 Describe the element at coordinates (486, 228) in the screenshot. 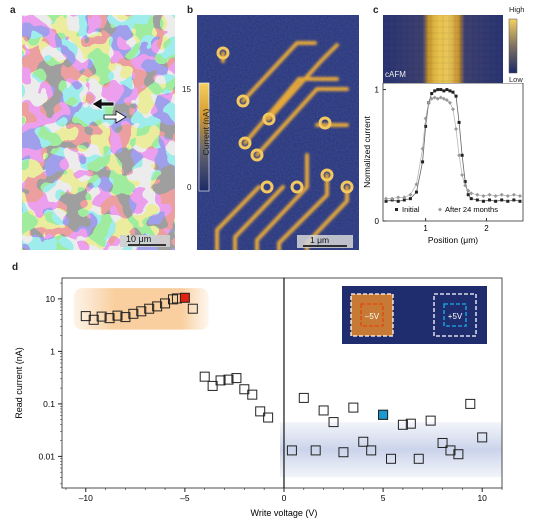

I see `x-tick-label-c: 2` at that location.